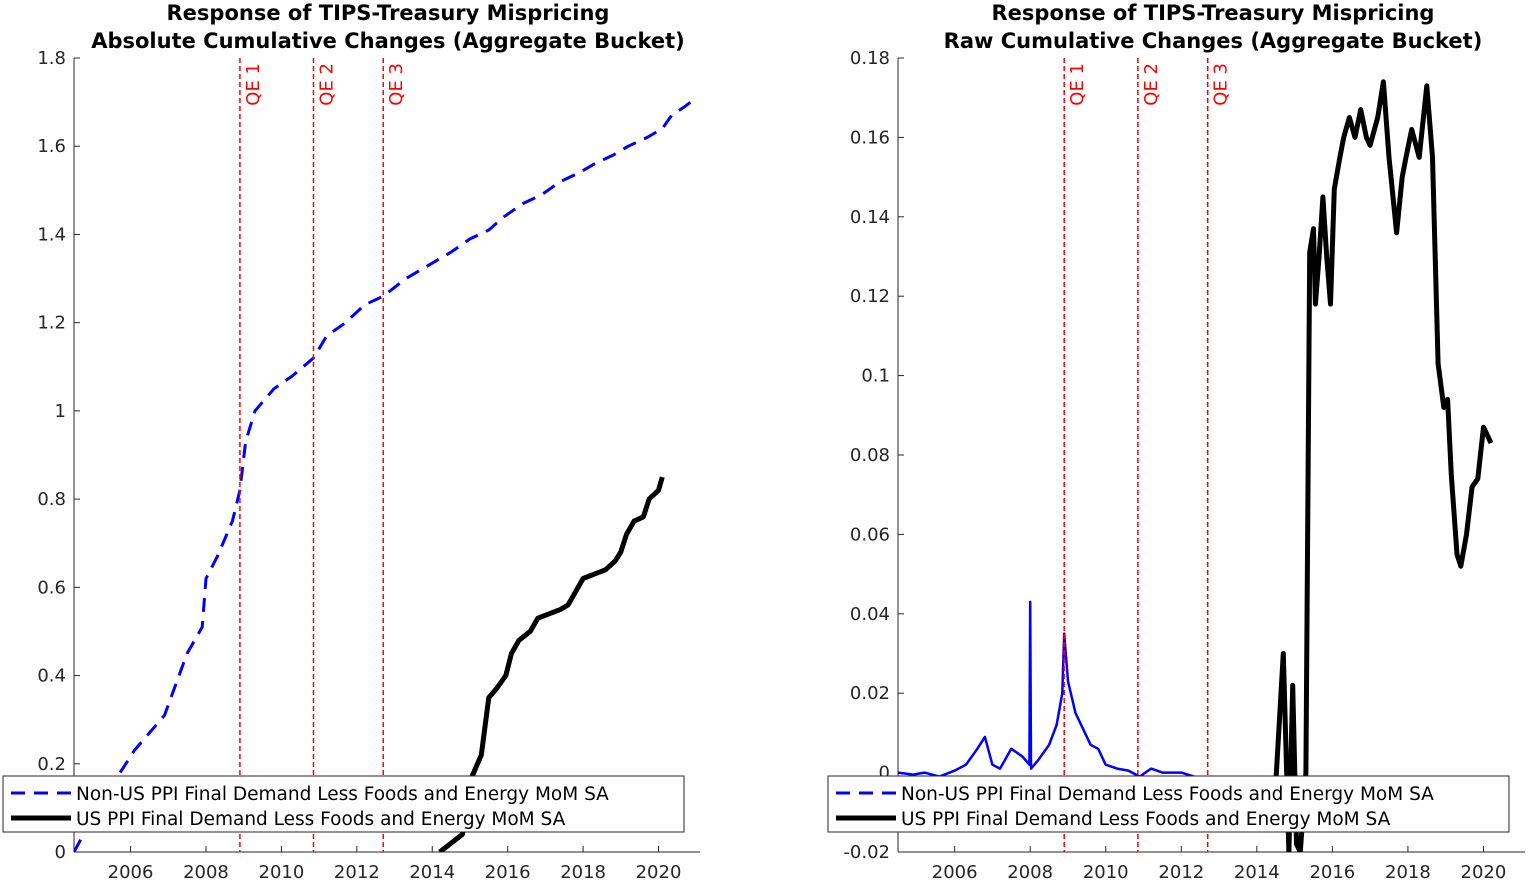 The width and height of the screenshot is (1529, 887). I want to click on right-y-tick-label: 0.08, so click(870, 455).